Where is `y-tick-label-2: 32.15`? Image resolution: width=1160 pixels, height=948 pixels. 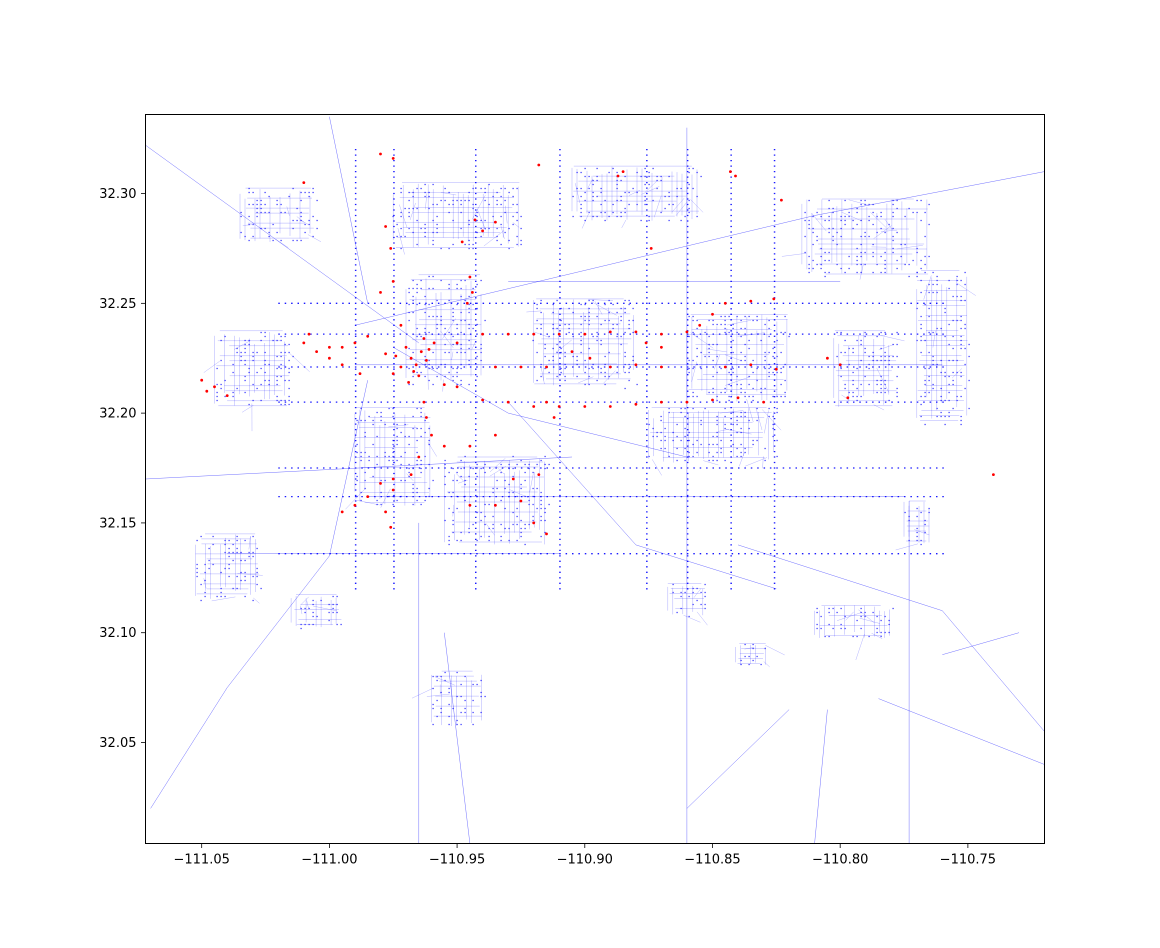
y-tick-label-2: 32.15 is located at coordinates (117, 523).